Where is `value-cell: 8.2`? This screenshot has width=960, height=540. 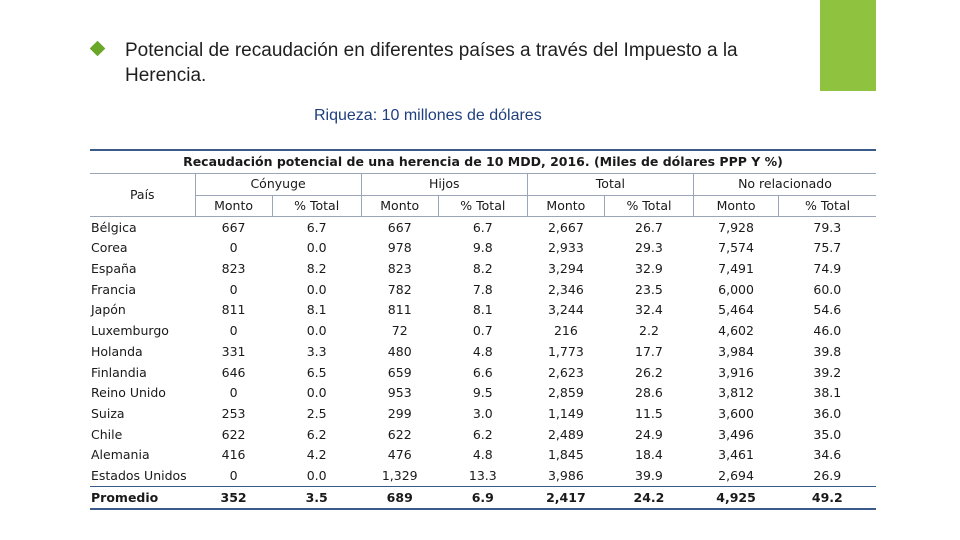 value-cell: 8.2 is located at coordinates (482, 269).